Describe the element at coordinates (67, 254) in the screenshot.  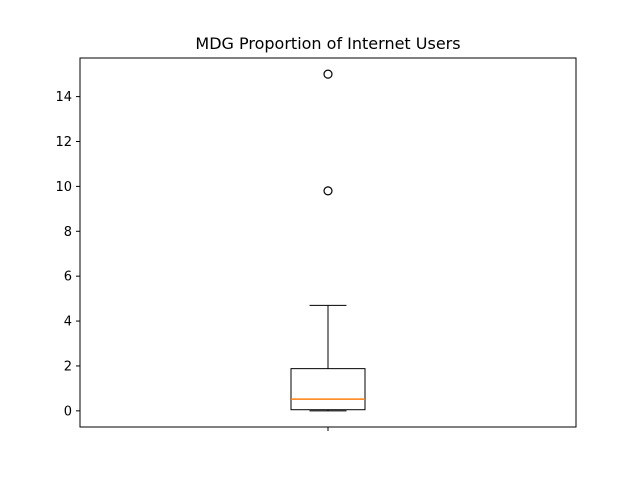
I see `y-axis: 0 2 4 6 8 10 12 14` at that location.